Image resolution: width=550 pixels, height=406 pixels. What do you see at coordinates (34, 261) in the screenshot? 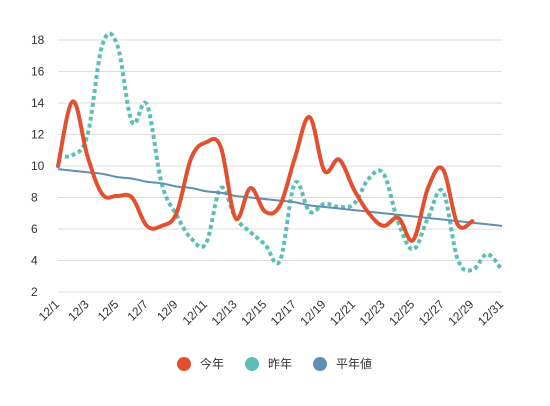
I see `y-tick-label: 4` at bounding box center [34, 261].